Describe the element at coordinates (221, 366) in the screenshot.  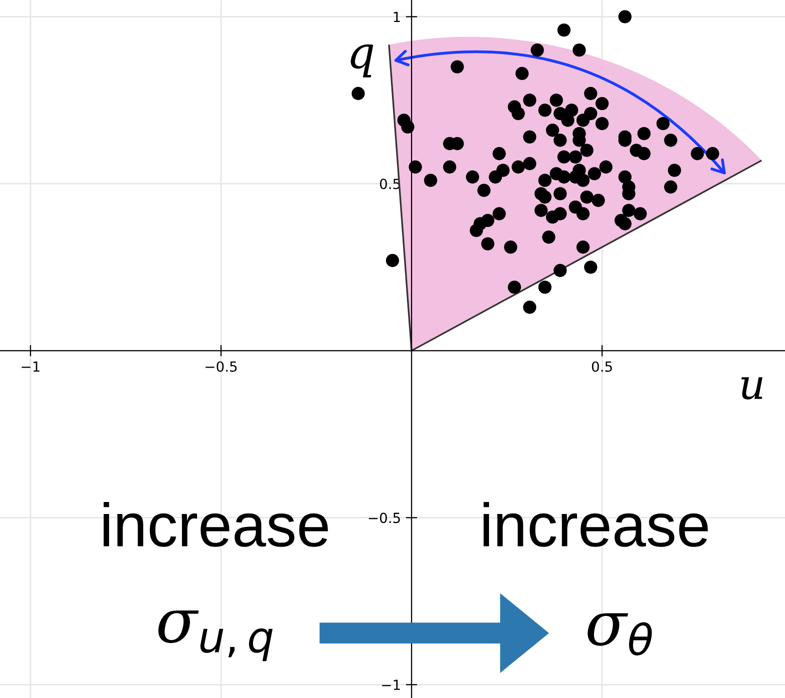
I see `x-tick-label: −0.5` at that location.